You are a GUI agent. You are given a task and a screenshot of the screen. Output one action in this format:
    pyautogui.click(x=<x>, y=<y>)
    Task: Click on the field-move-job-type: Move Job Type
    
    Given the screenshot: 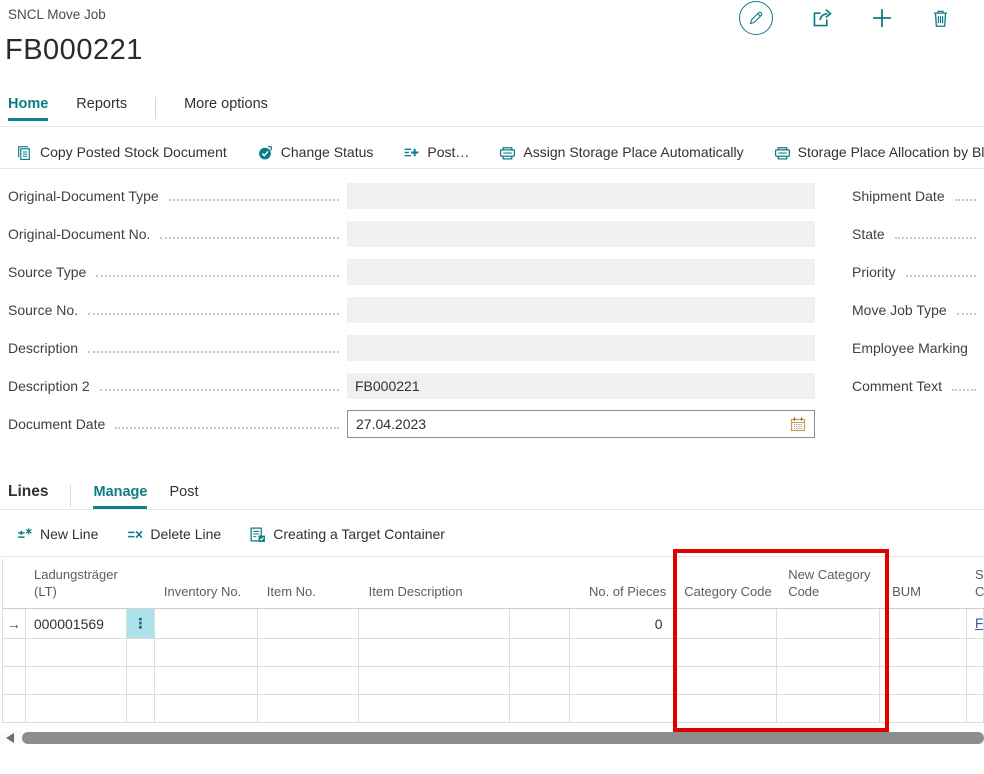 What is the action you would take?
    pyautogui.click(x=918, y=310)
    